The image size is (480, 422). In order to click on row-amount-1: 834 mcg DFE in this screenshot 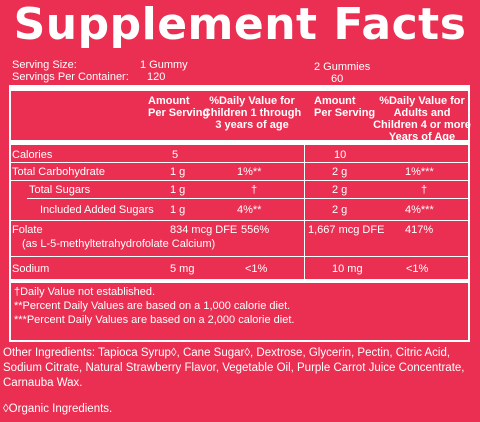, I will do `click(204, 230)`.